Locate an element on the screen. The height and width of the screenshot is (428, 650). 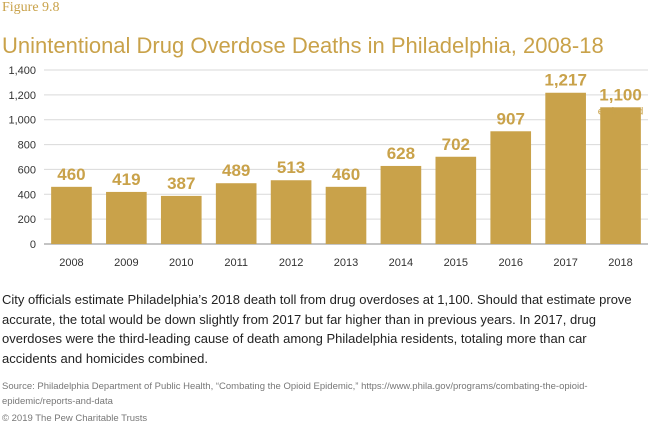
y-tick-label: 1,200 is located at coordinates (22, 96).